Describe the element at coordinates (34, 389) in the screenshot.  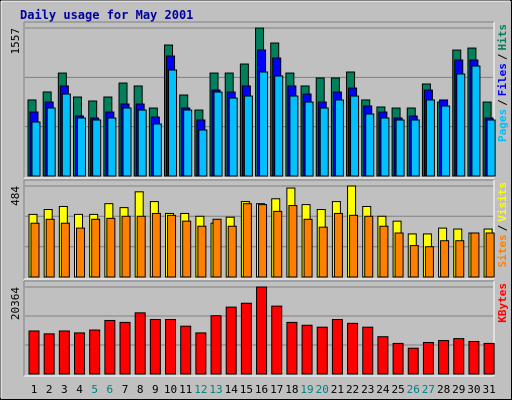
I see `x-tick-label: 1` at that location.